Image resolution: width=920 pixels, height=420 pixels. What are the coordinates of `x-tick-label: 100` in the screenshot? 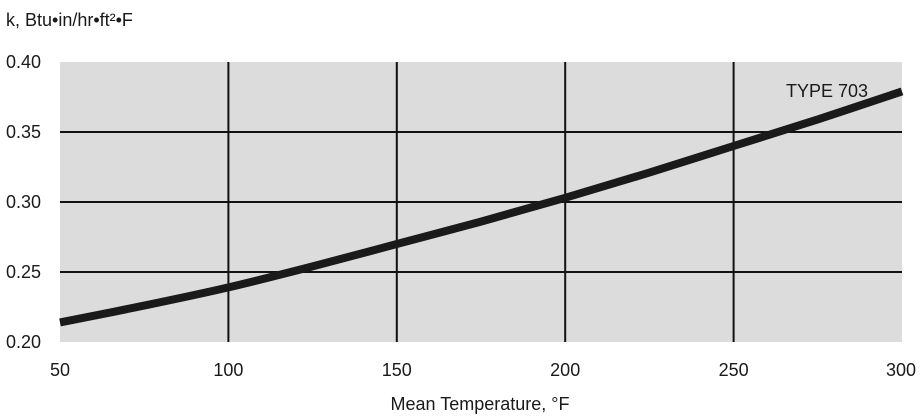 It's located at (228, 370).